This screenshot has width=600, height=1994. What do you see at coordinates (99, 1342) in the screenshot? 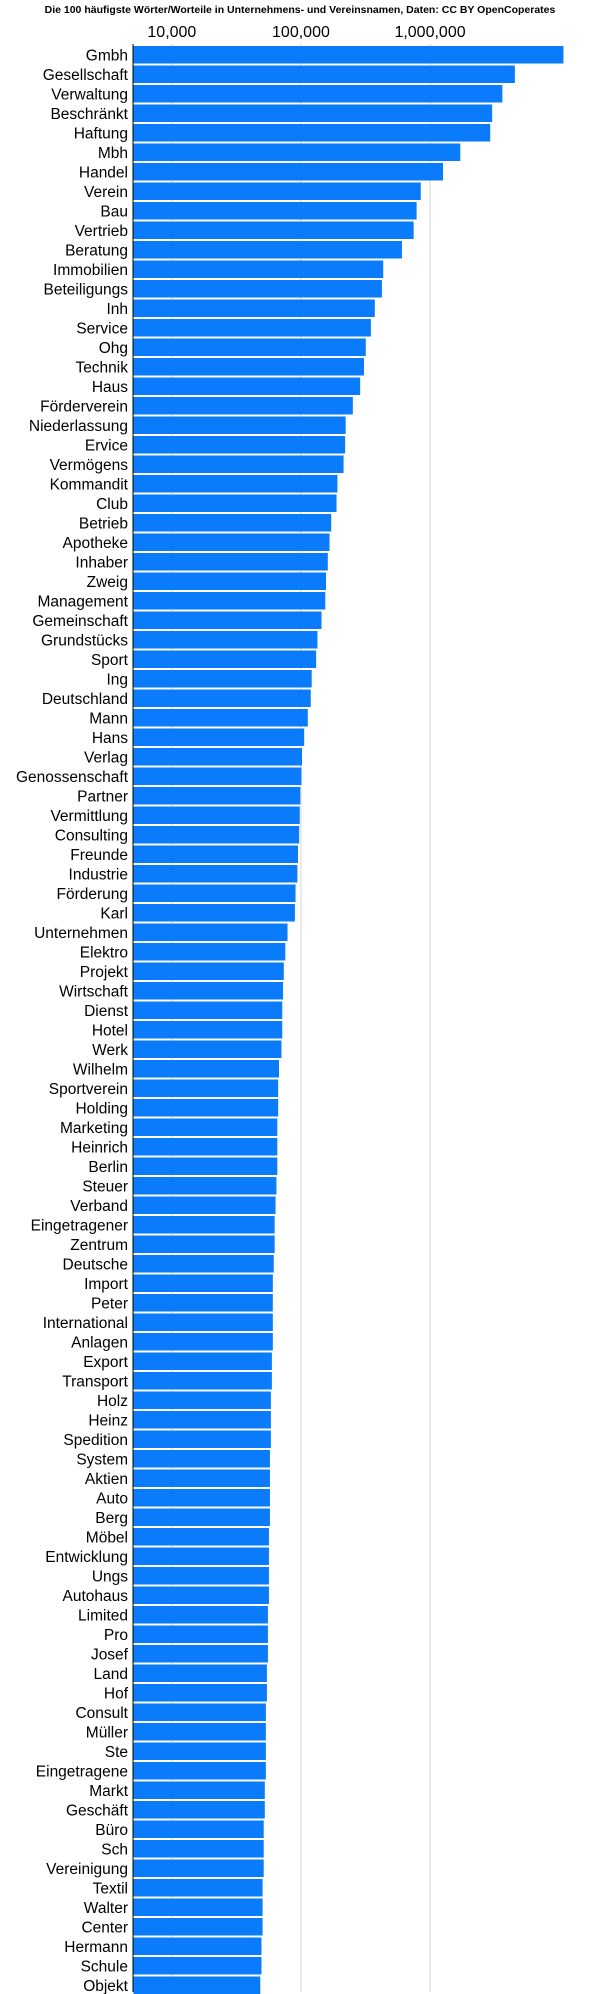
I see `category-label: Anlagen` at bounding box center [99, 1342].